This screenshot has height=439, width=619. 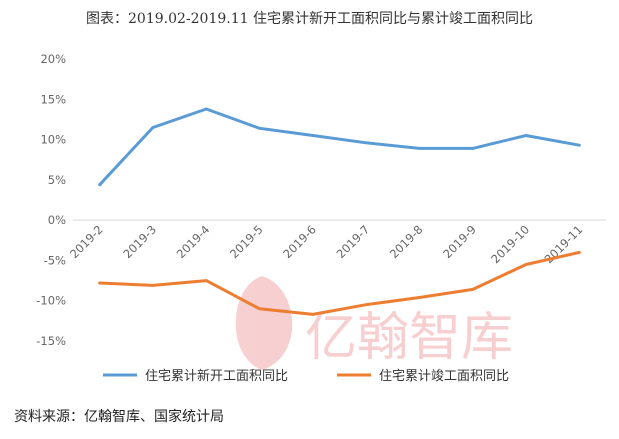 I want to click on watermark-seal-icon, so click(x=264, y=323).